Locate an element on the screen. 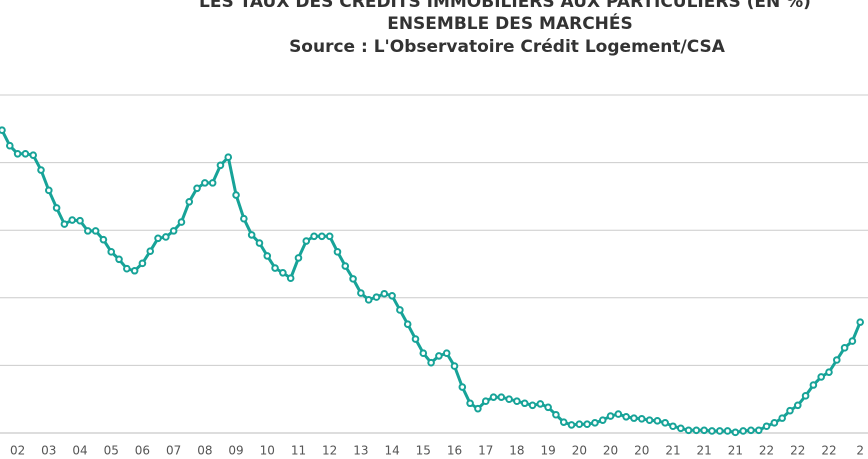  x-tick-label: 09 is located at coordinates (235, 451).